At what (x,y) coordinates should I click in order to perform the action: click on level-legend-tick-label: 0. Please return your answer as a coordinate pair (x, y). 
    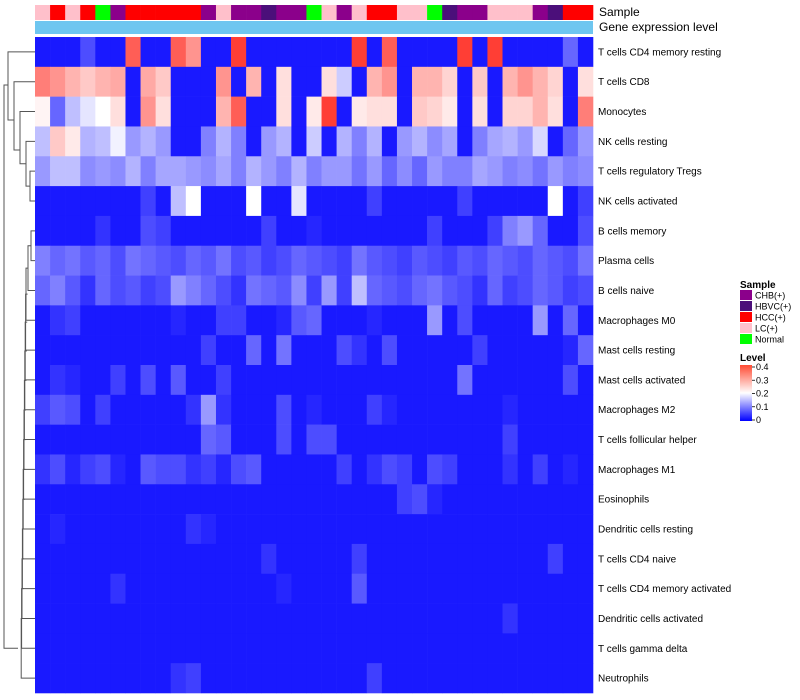
    Looking at the image, I should click on (758, 420).